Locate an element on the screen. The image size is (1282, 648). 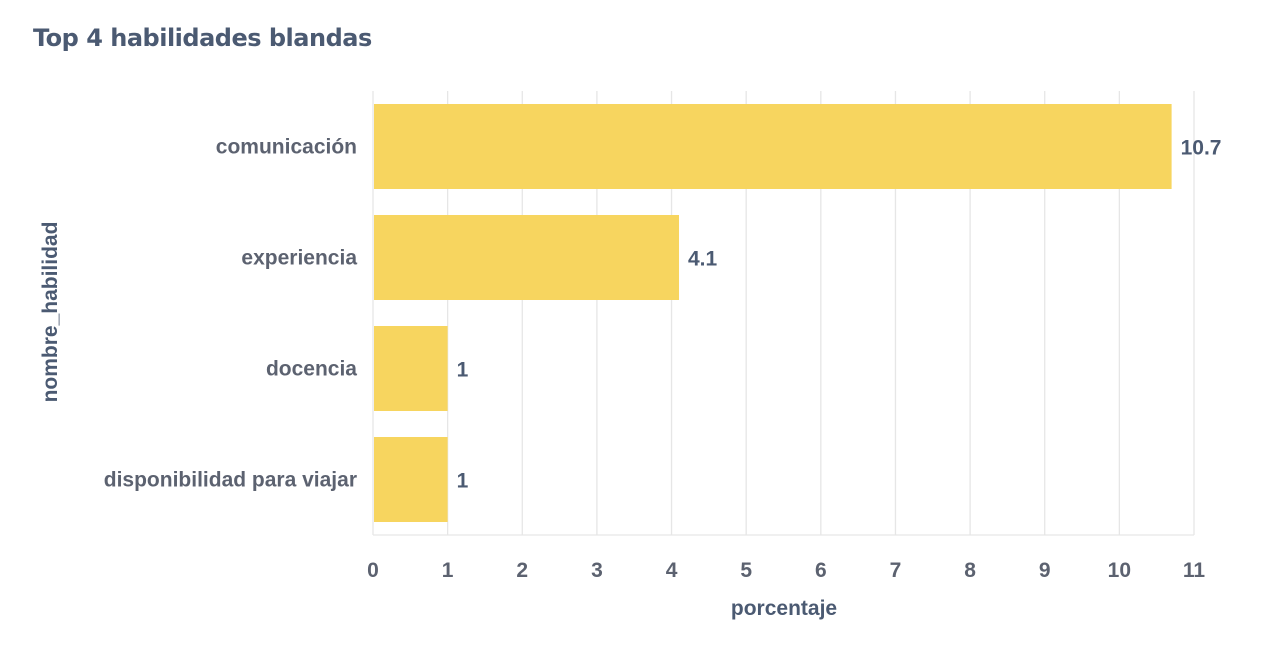
x-tick-label: 5 is located at coordinates (746, 570).